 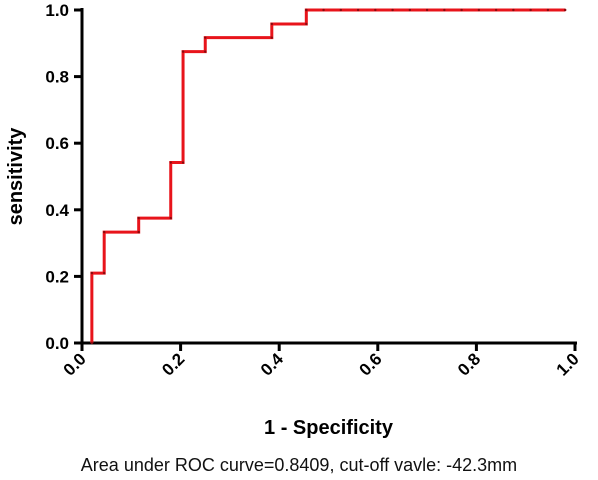 What do you see at coordinates (63, 177) in the screenshot?
I see `y-axis-ticks: 0.0 0.2 0.4 0.6 0.8 1.0` at bounding box center [63, 177].